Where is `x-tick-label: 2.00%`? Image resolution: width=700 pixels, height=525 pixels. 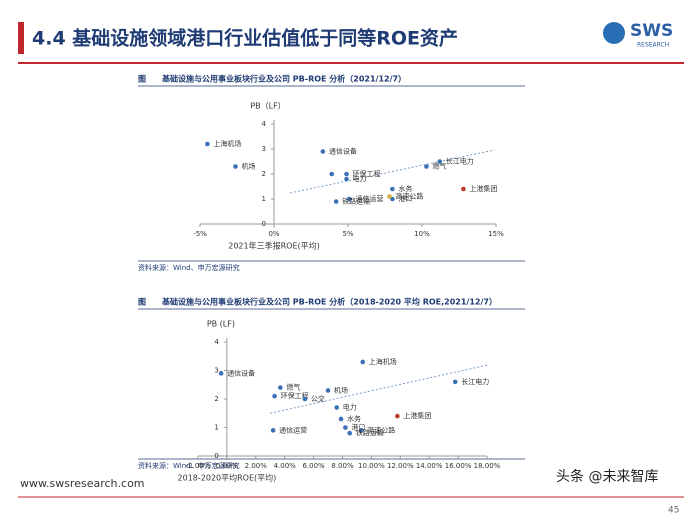 x-tick-label: 2.00% is located at coordinates (256, 466).